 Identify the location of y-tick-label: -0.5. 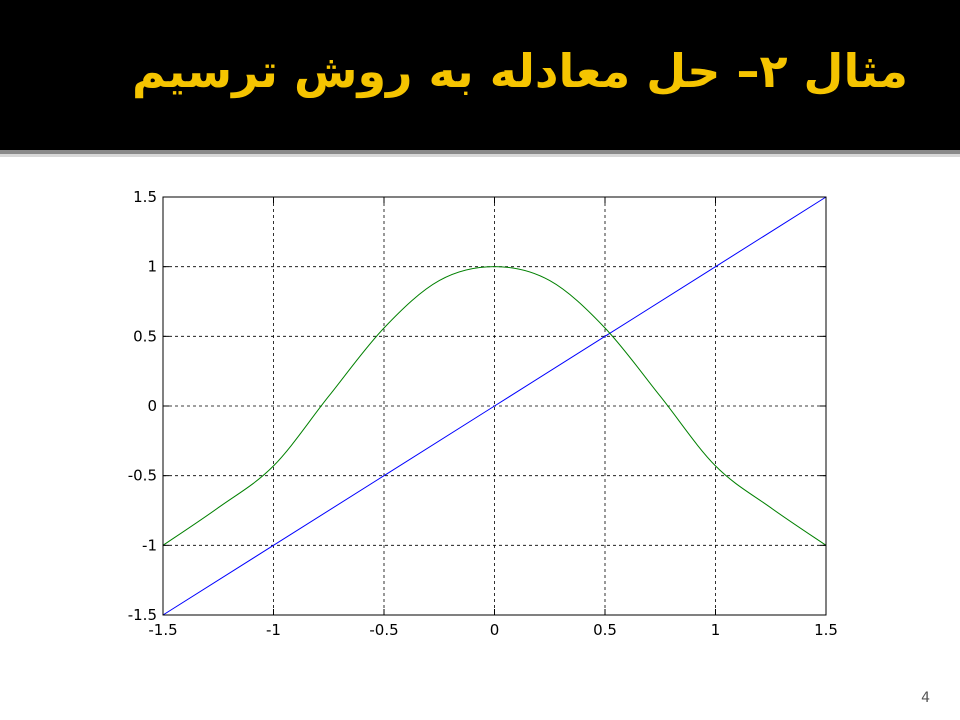
(142, 476).